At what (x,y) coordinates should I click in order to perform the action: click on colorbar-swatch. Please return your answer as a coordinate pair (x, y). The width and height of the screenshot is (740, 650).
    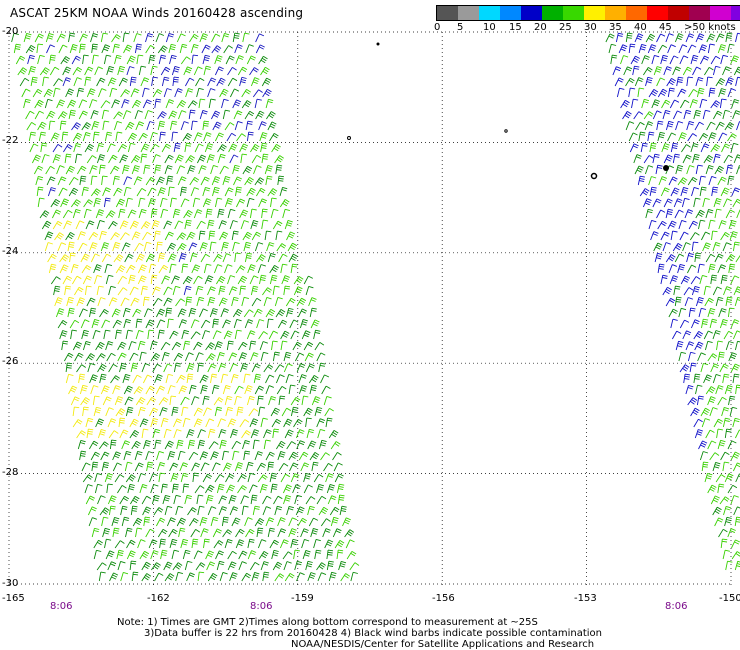
    Looking at the image, I should click on (678, 13).